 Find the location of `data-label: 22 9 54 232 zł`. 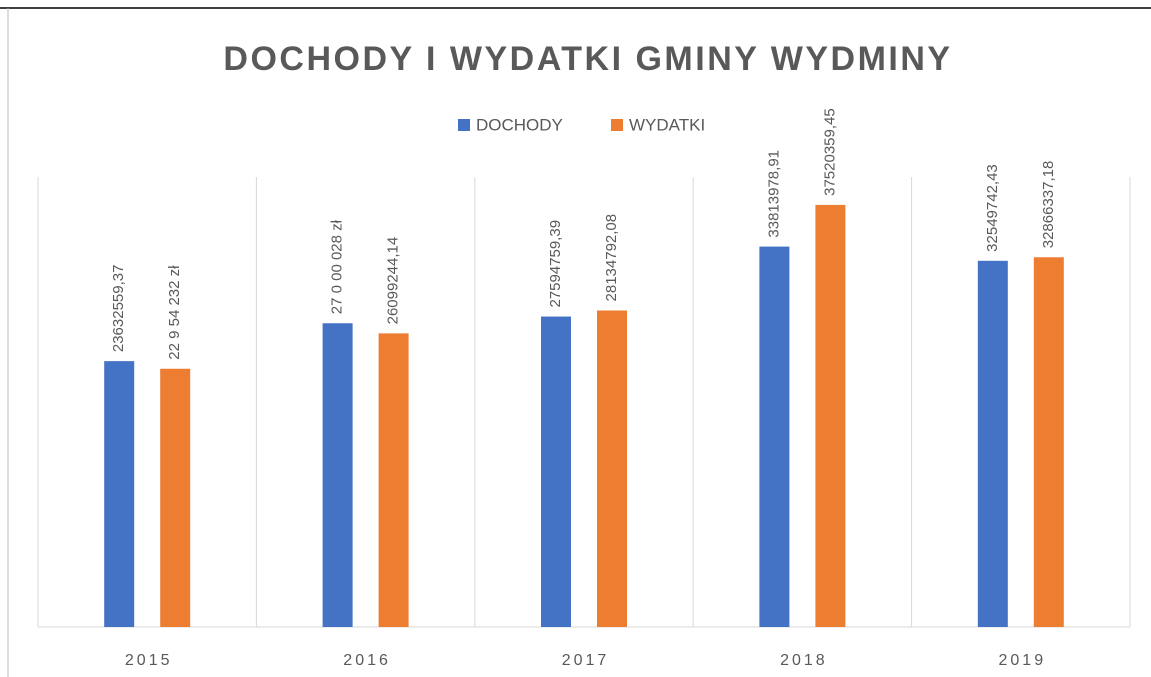

data-label: 22 9 54 232 zł is located at coordinates (174, 312).